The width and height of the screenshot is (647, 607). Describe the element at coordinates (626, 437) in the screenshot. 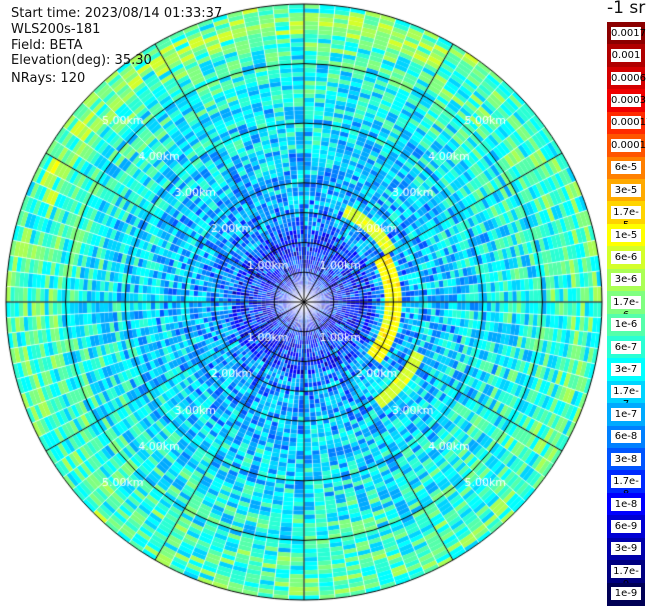

I see `colorbar-tick-label: 6e-8` at that location.